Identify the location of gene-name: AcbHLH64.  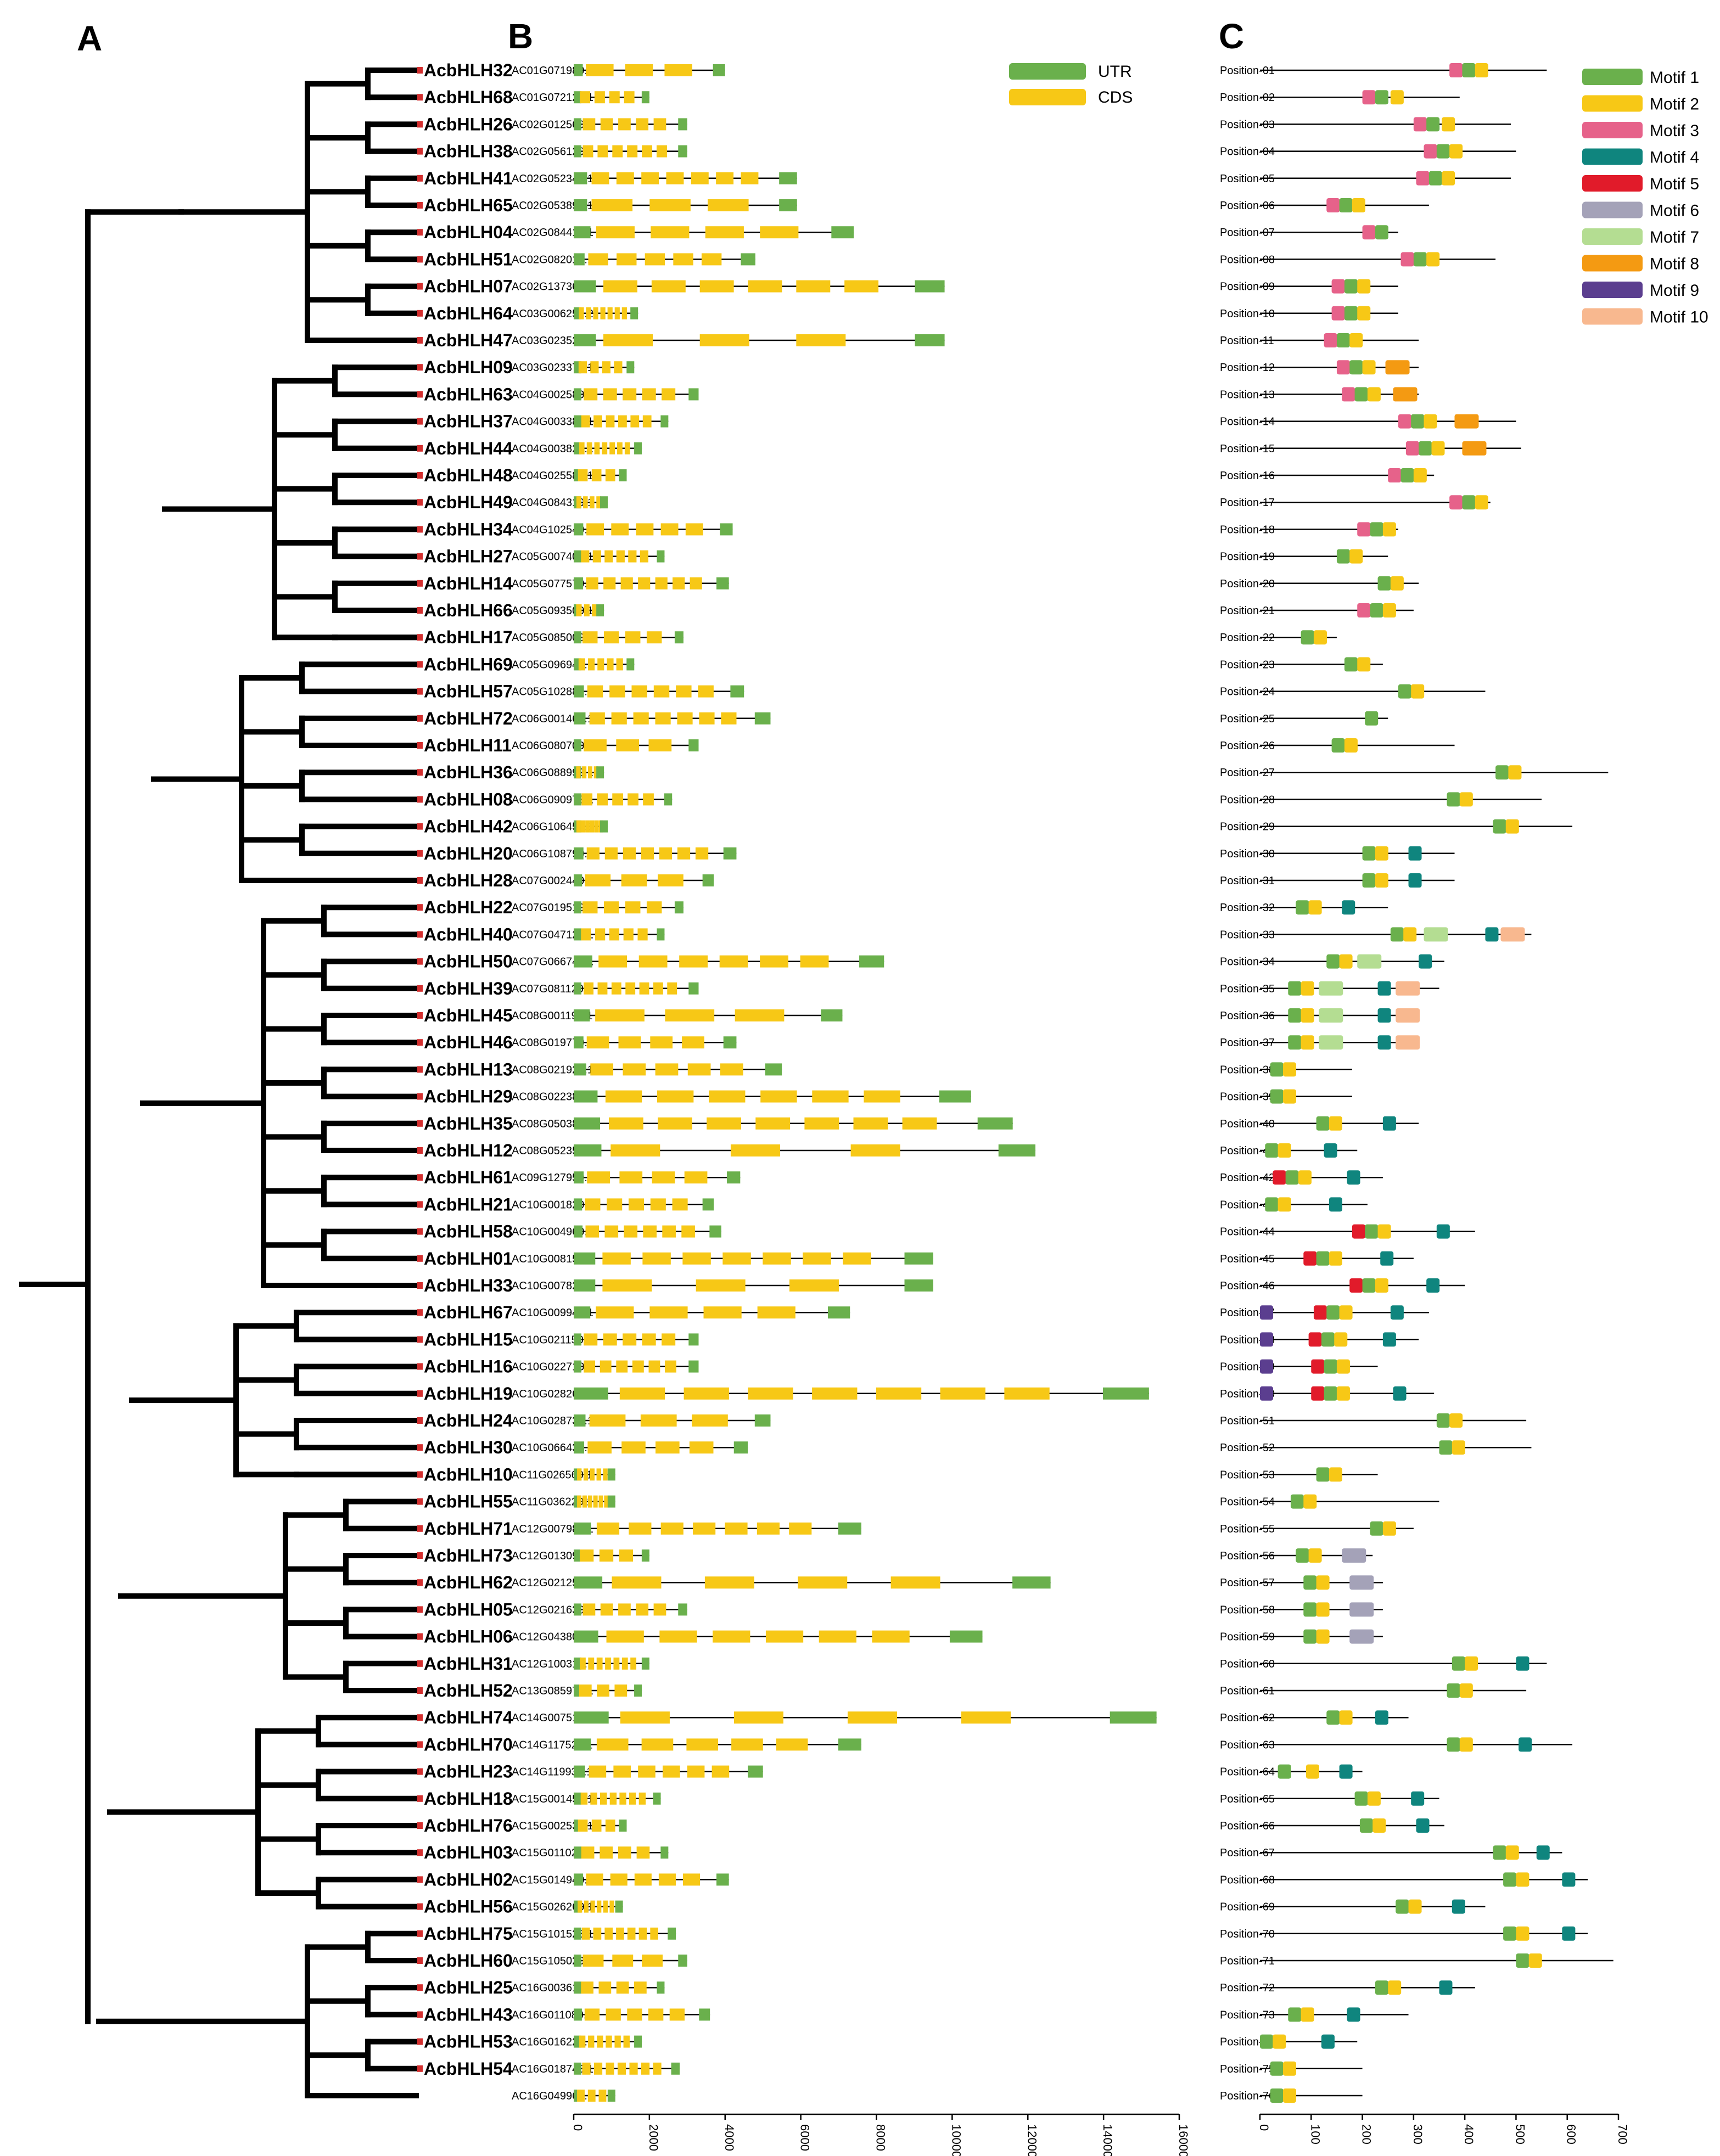
(469, 313).